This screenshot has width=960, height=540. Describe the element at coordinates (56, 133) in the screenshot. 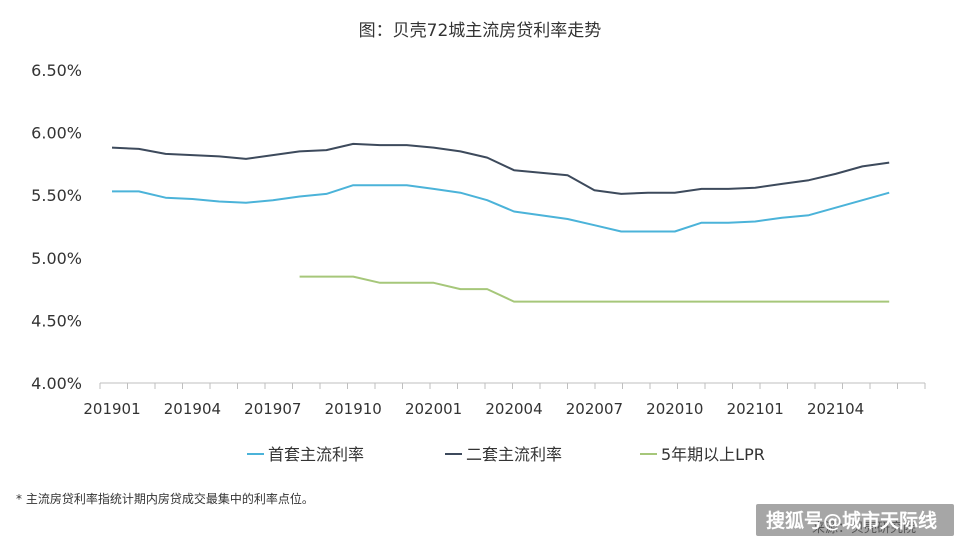

I see `y-tick-label: 6.00%` at that location.